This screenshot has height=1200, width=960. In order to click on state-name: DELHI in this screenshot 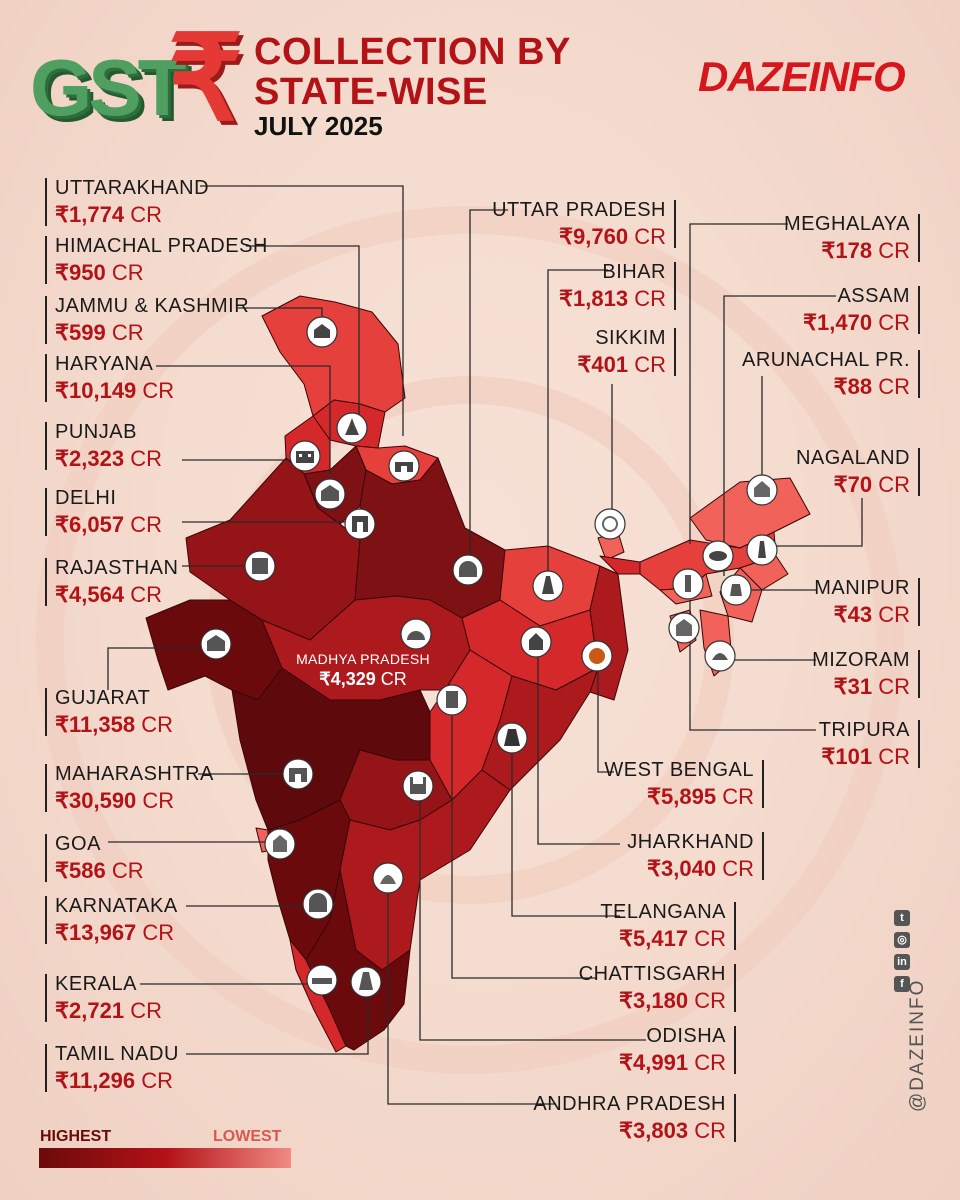, I will do `click(86, 498)`.